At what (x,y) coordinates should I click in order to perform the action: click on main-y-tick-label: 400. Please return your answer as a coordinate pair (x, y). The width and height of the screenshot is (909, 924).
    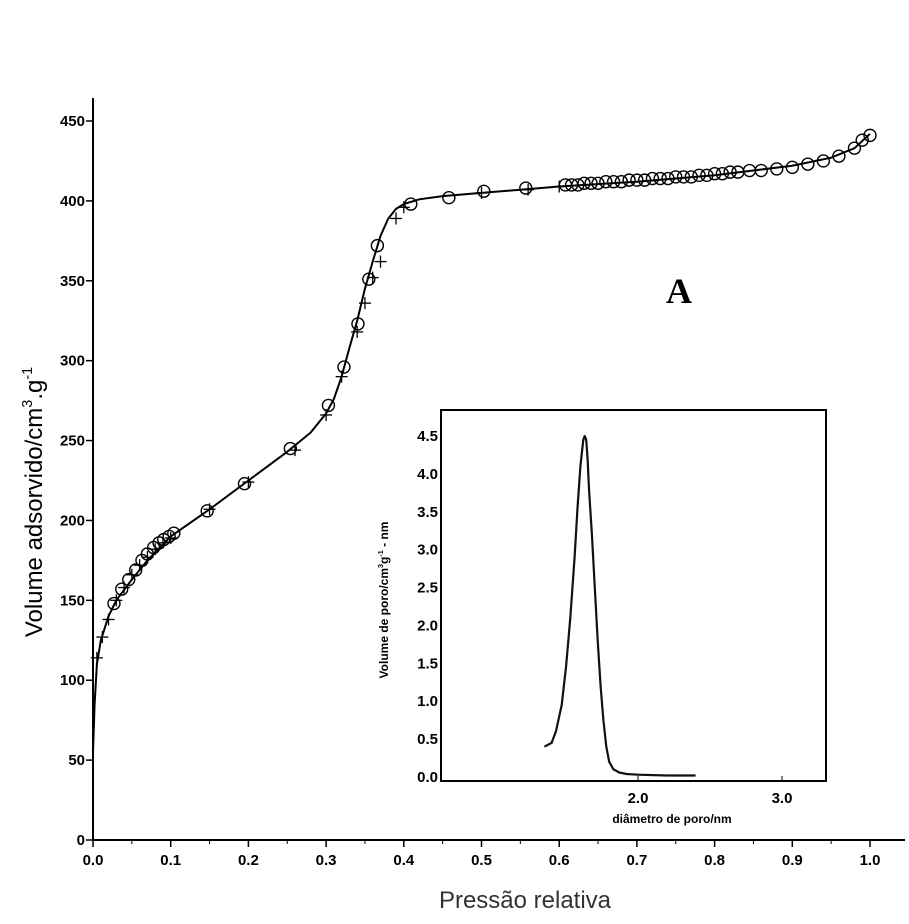
    Looking at the image, I should click on (72, 201).